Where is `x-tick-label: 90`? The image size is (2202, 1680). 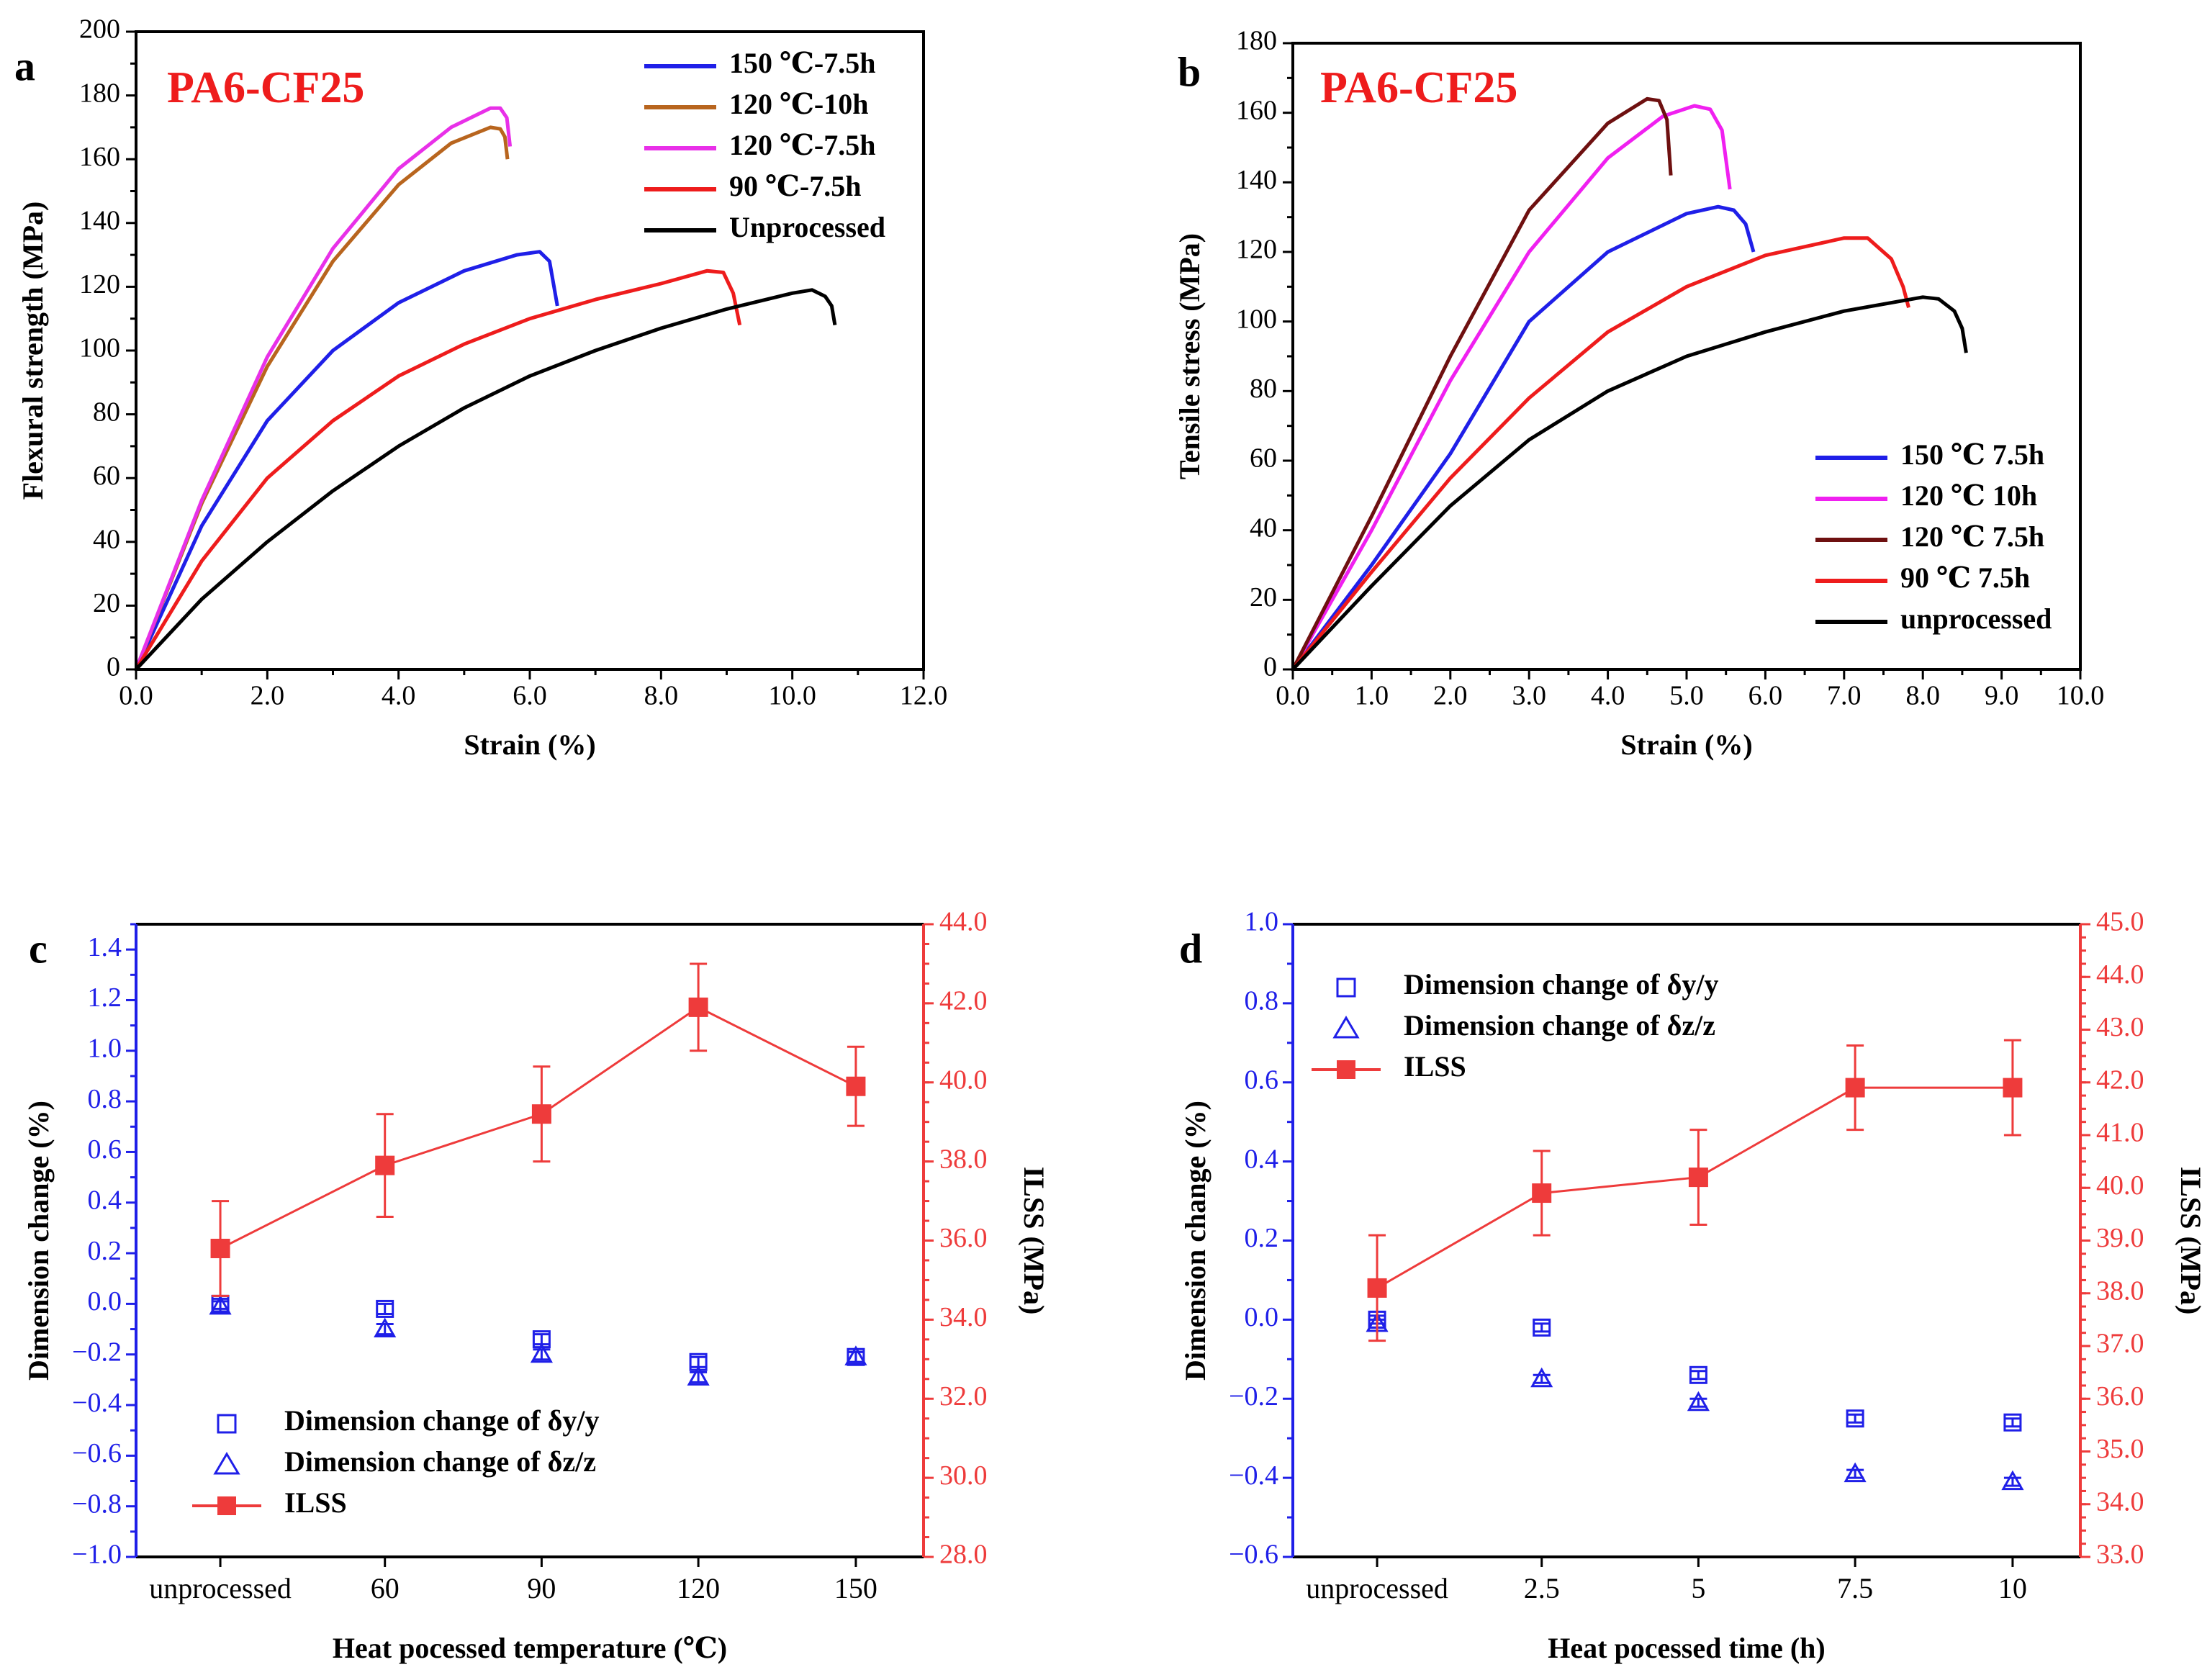
x-tick-label: 90 is located at coordinates (541, 1588).